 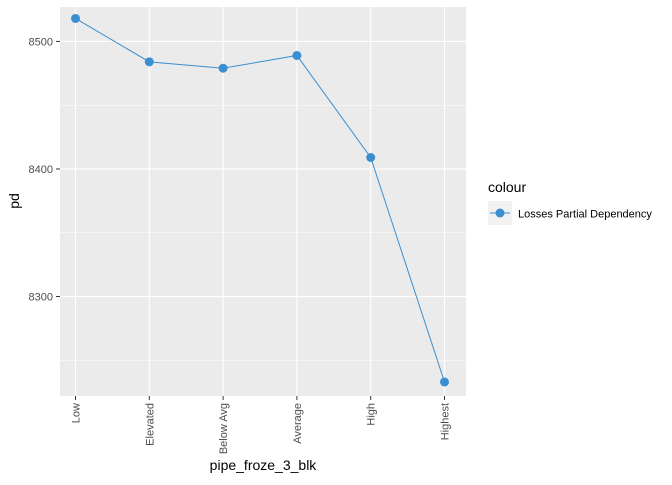 I want to click on legend-title: colour, so click(x=507, y=187).